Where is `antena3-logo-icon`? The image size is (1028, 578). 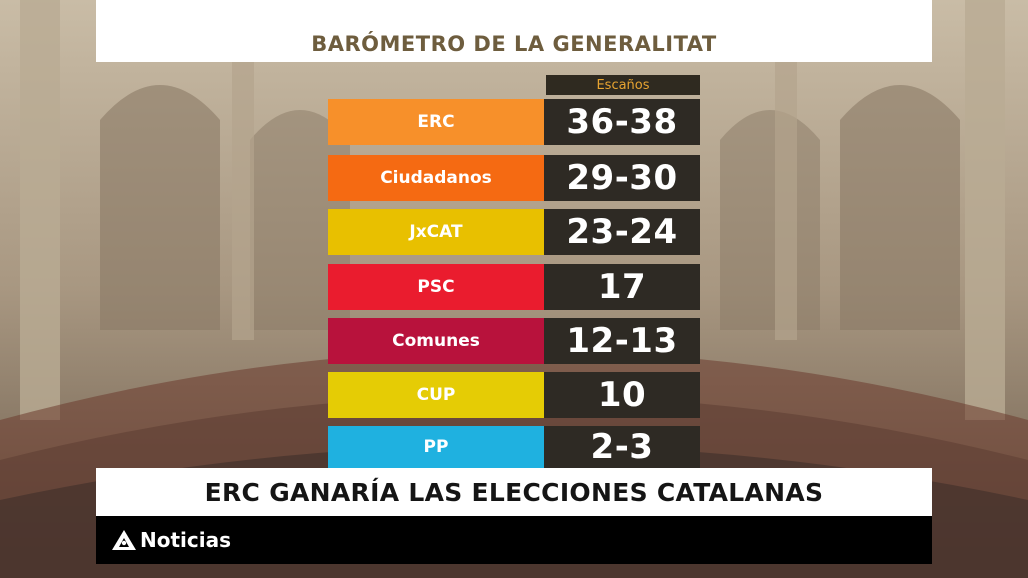
antena3-logo-icon is located at coordinates (124, 540).